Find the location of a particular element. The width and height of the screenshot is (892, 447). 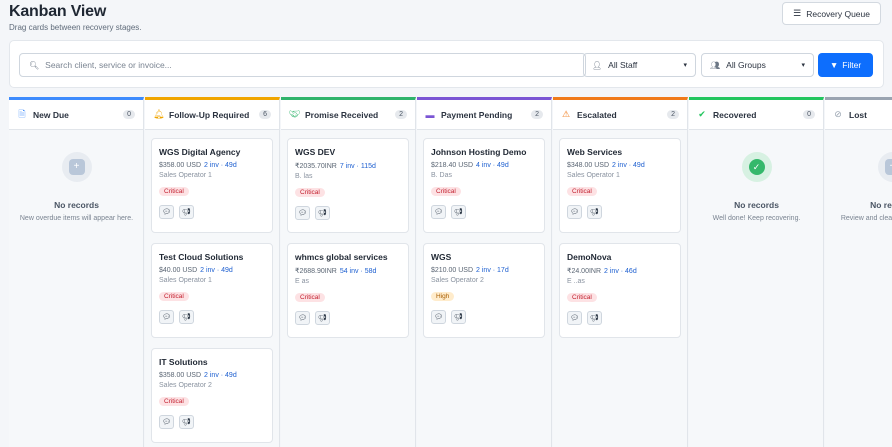

empty-state-text: Review and clean up periodically. is located at coordinates (866, 218).